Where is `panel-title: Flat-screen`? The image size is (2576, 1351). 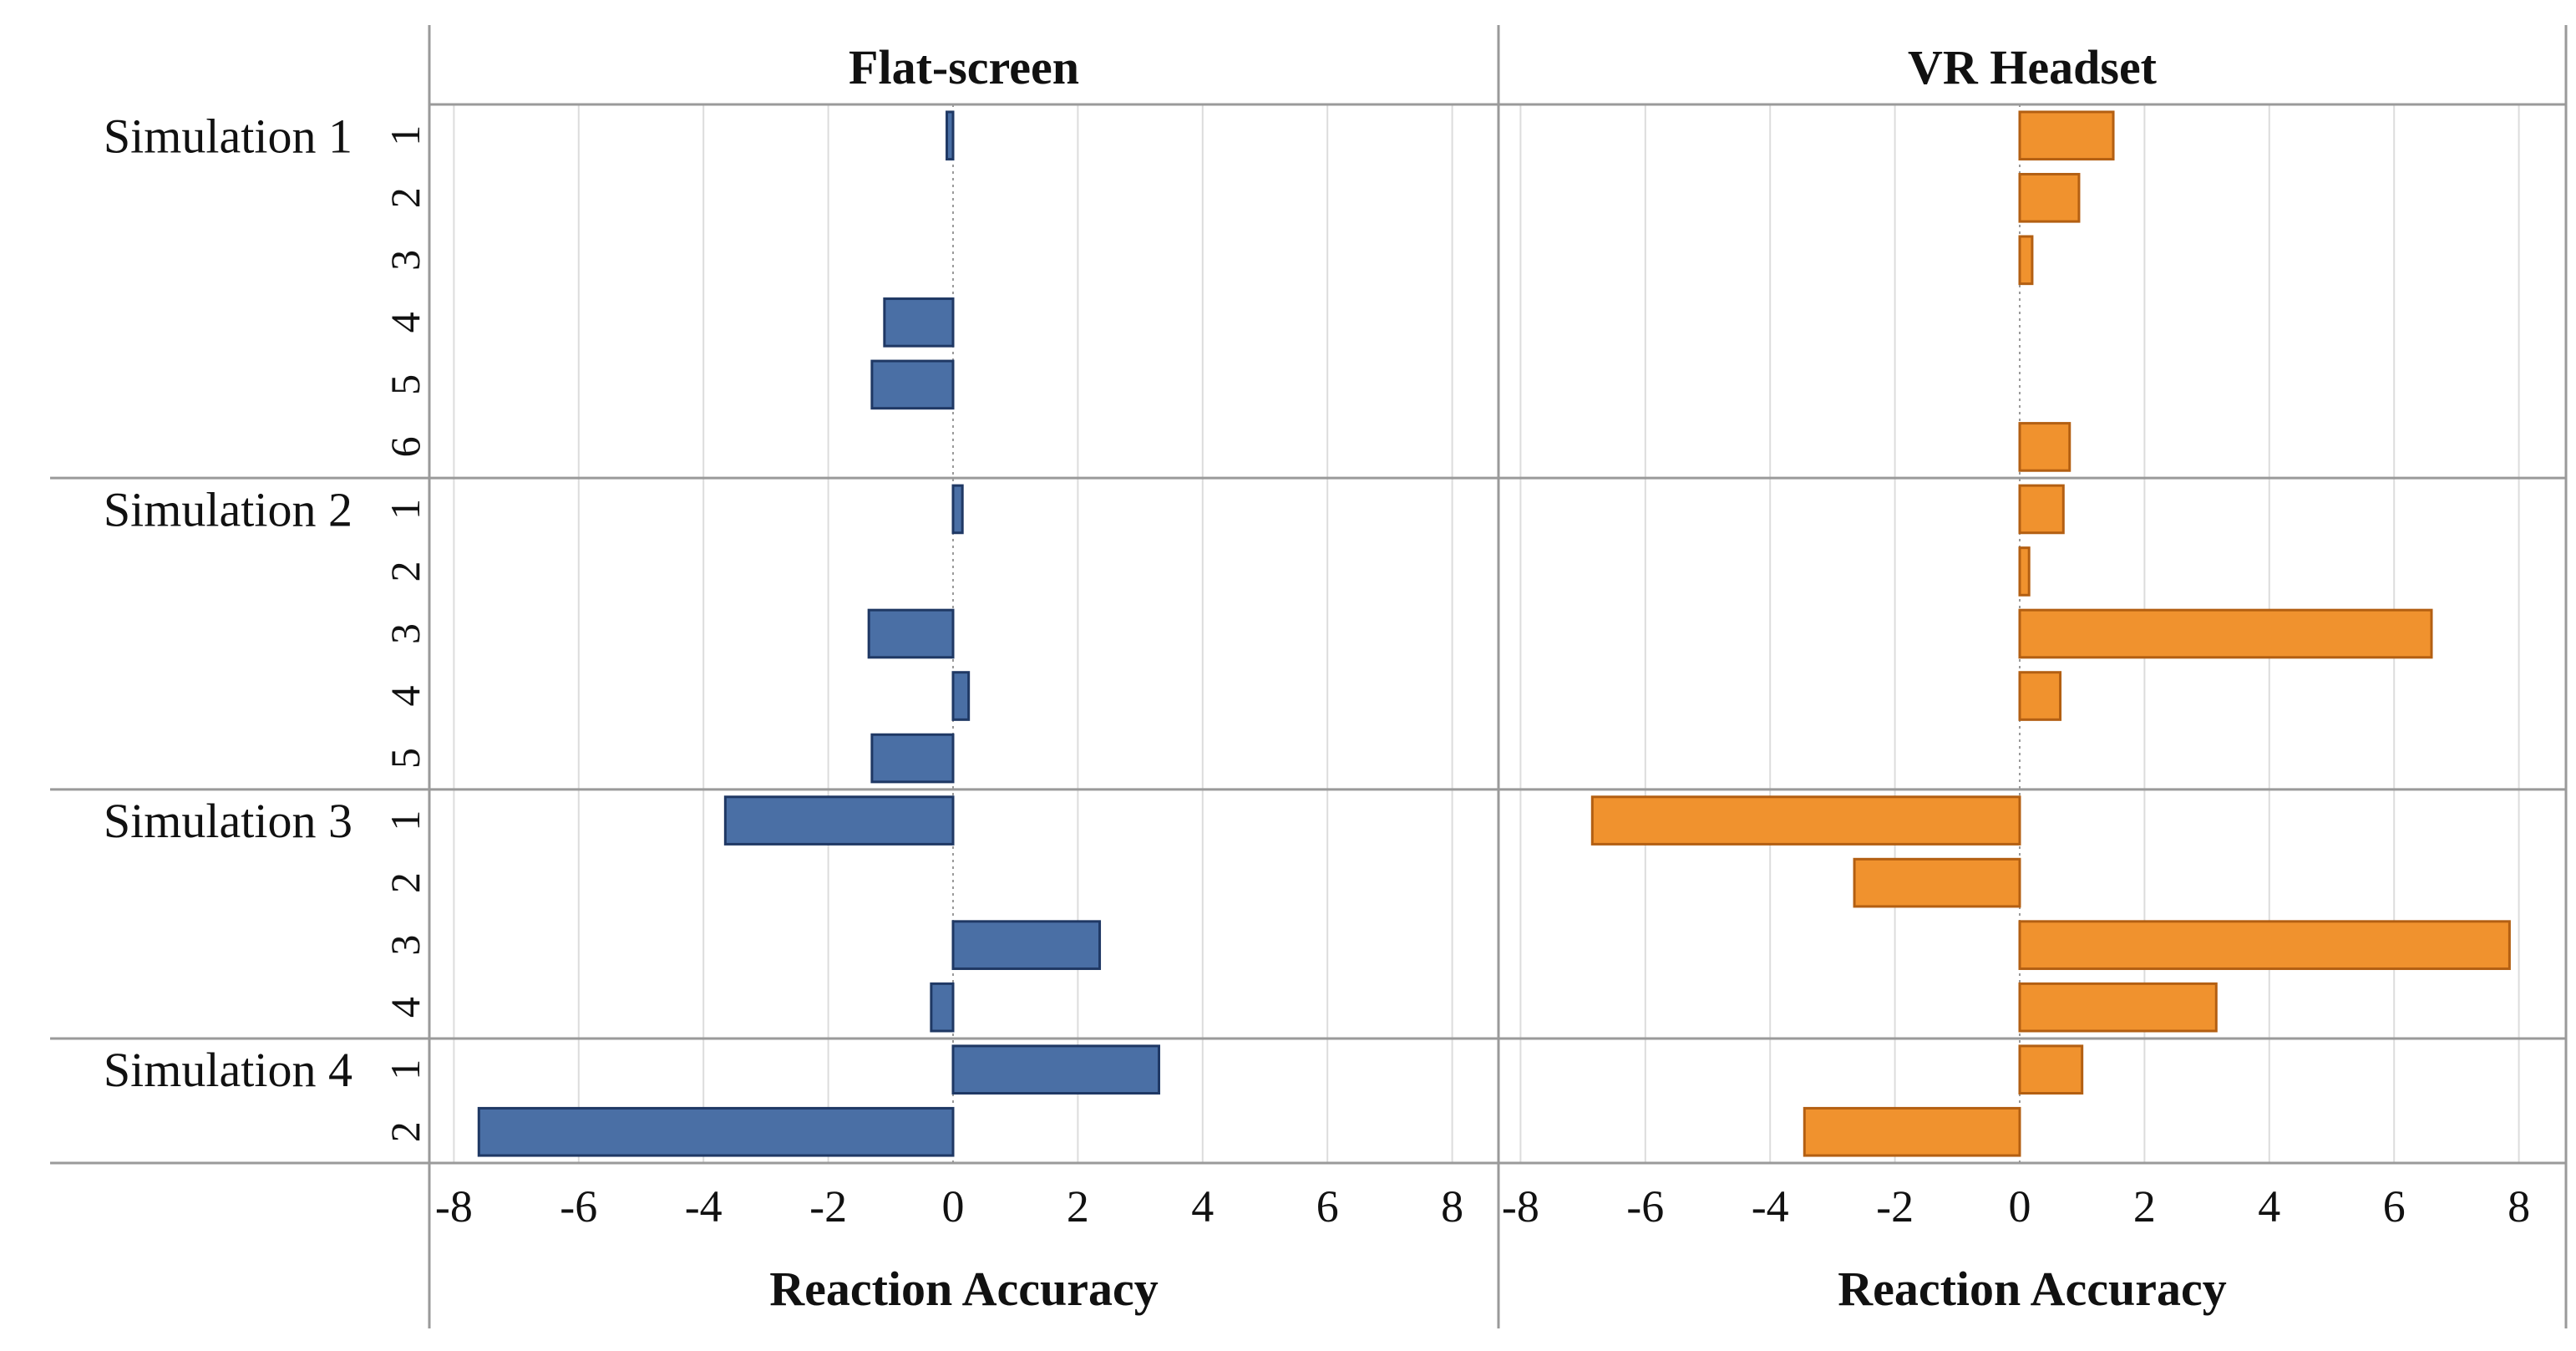
panel-title: Flat-screen is located at coordinates (964, 67).